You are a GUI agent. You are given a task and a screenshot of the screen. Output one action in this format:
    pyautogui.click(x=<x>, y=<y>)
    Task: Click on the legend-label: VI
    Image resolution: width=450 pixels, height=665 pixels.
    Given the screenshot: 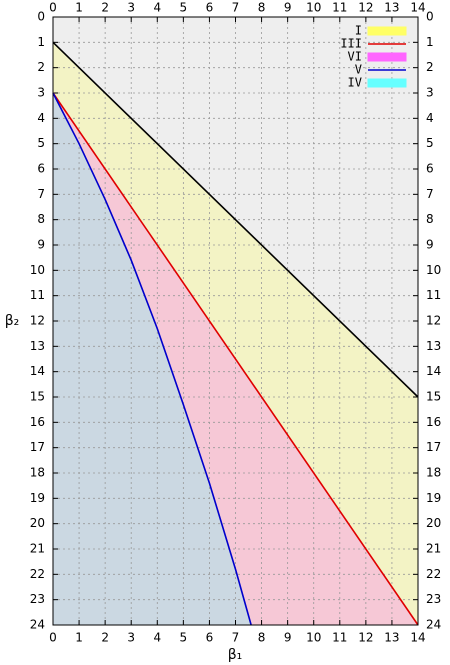 What is the action you would take?
    pyautogui.click(x=355, y=57)
    